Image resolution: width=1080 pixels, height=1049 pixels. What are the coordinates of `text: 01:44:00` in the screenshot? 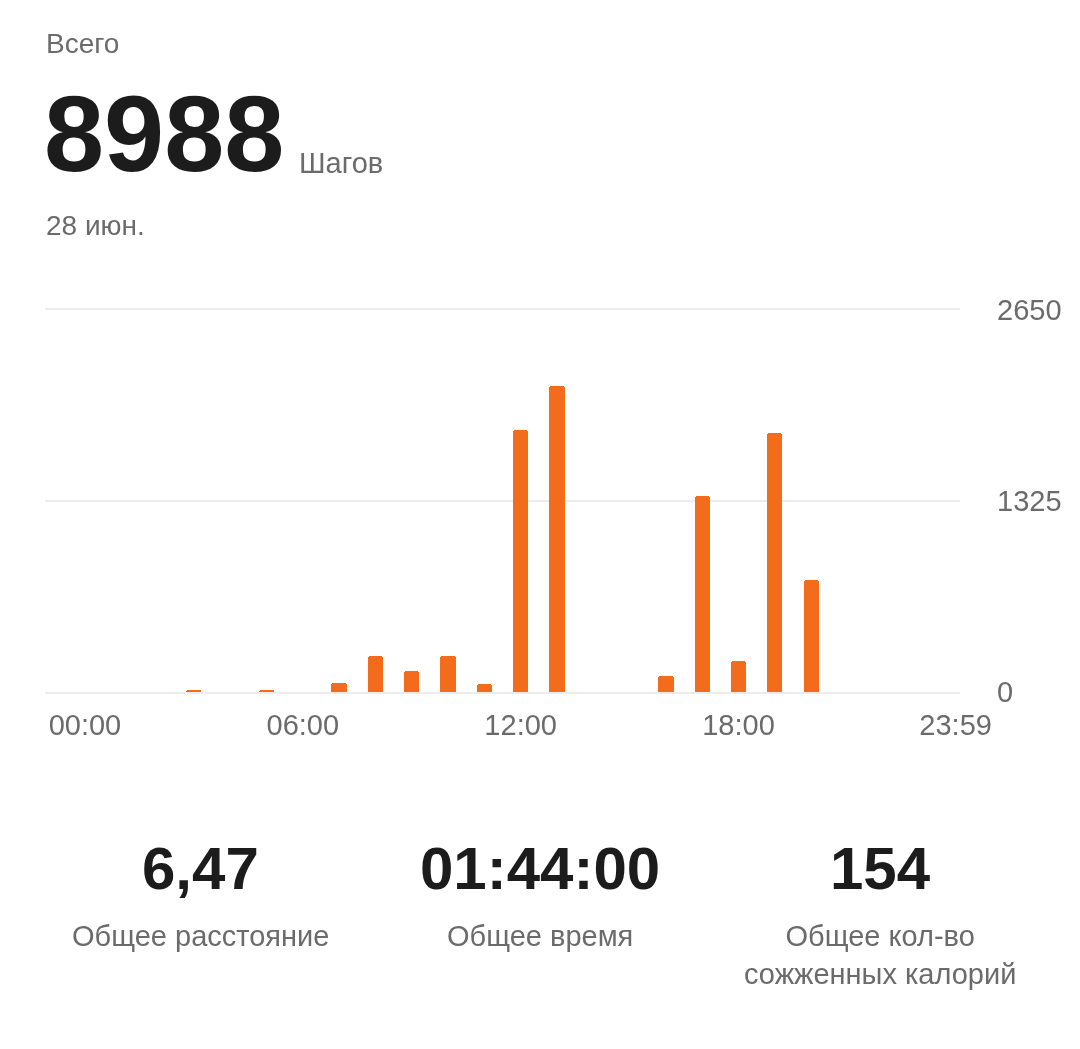 It's located at (540, 868).